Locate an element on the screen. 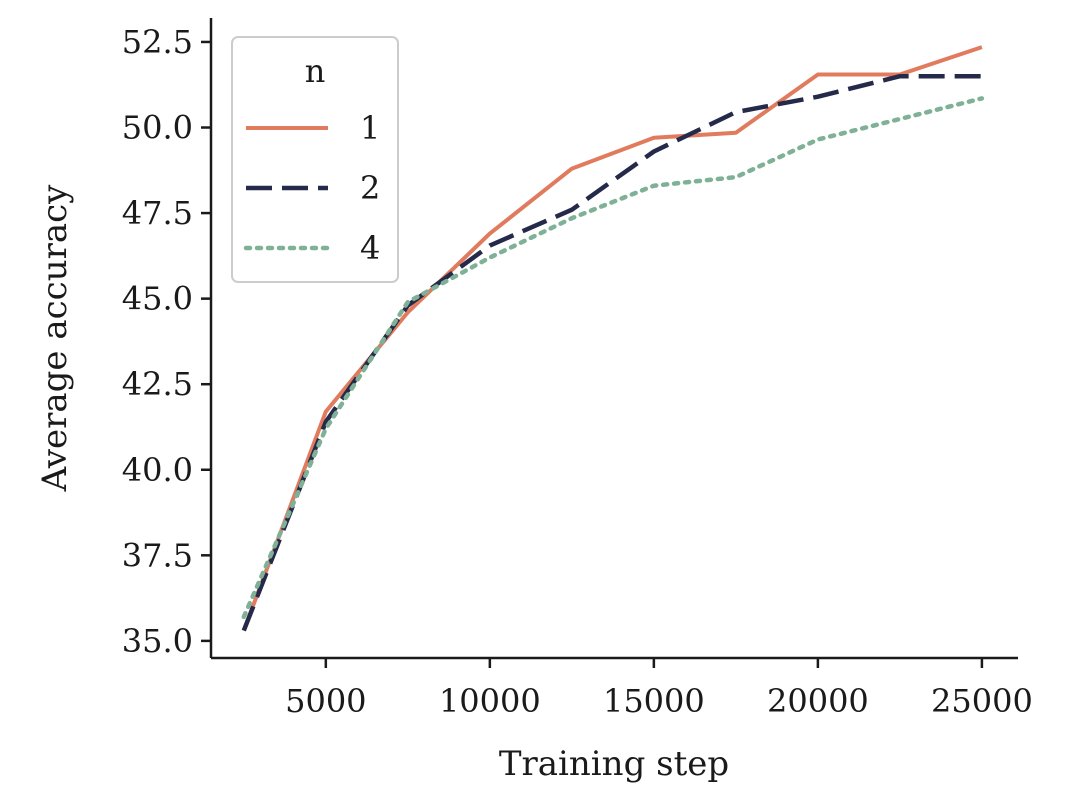 This screenshot has height=797, width=1080. y-tick-label: 50.0 is located at coordinates (157, 128).